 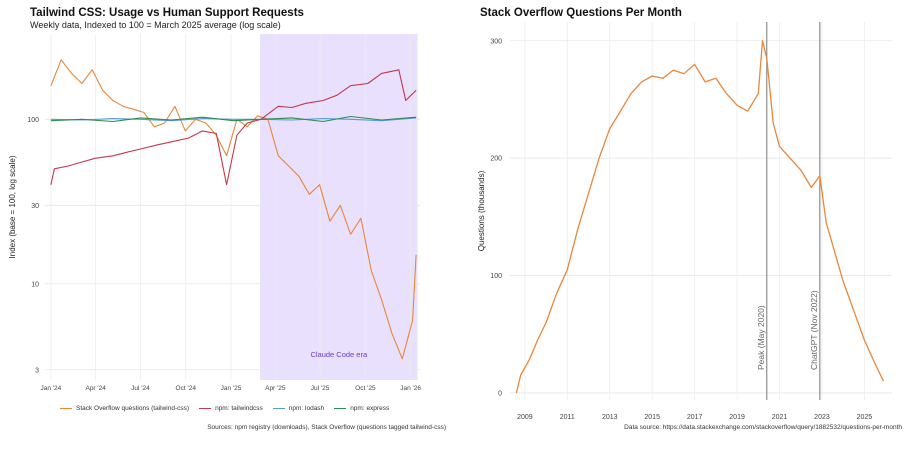 What do you see at coordinates (737, 417) in the screenshot?
I see `x-tick-label: 2019` at bounding box center [737, 417].